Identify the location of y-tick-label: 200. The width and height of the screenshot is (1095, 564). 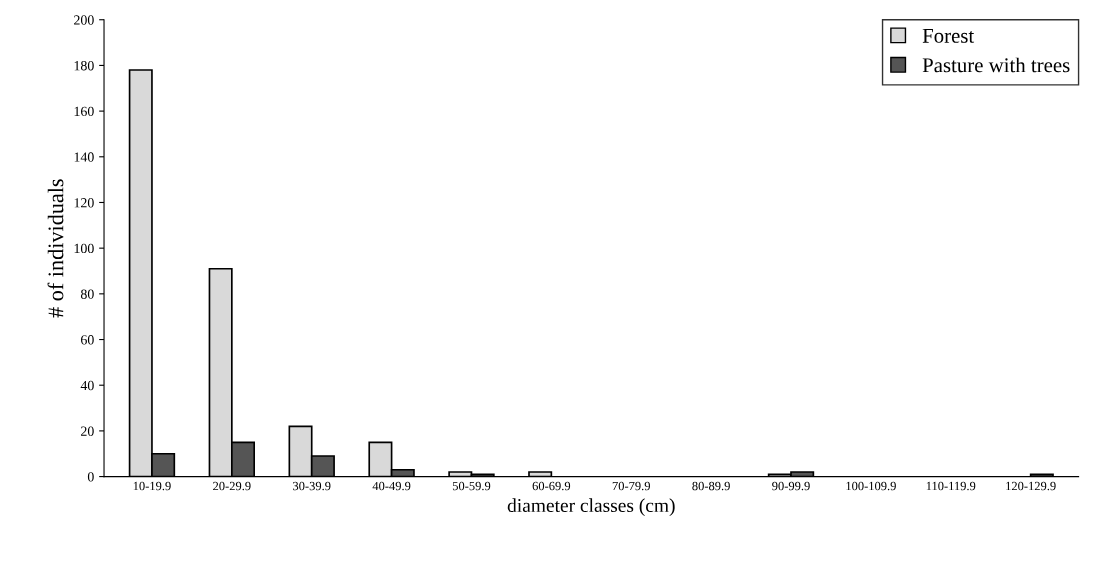
(84, 20).